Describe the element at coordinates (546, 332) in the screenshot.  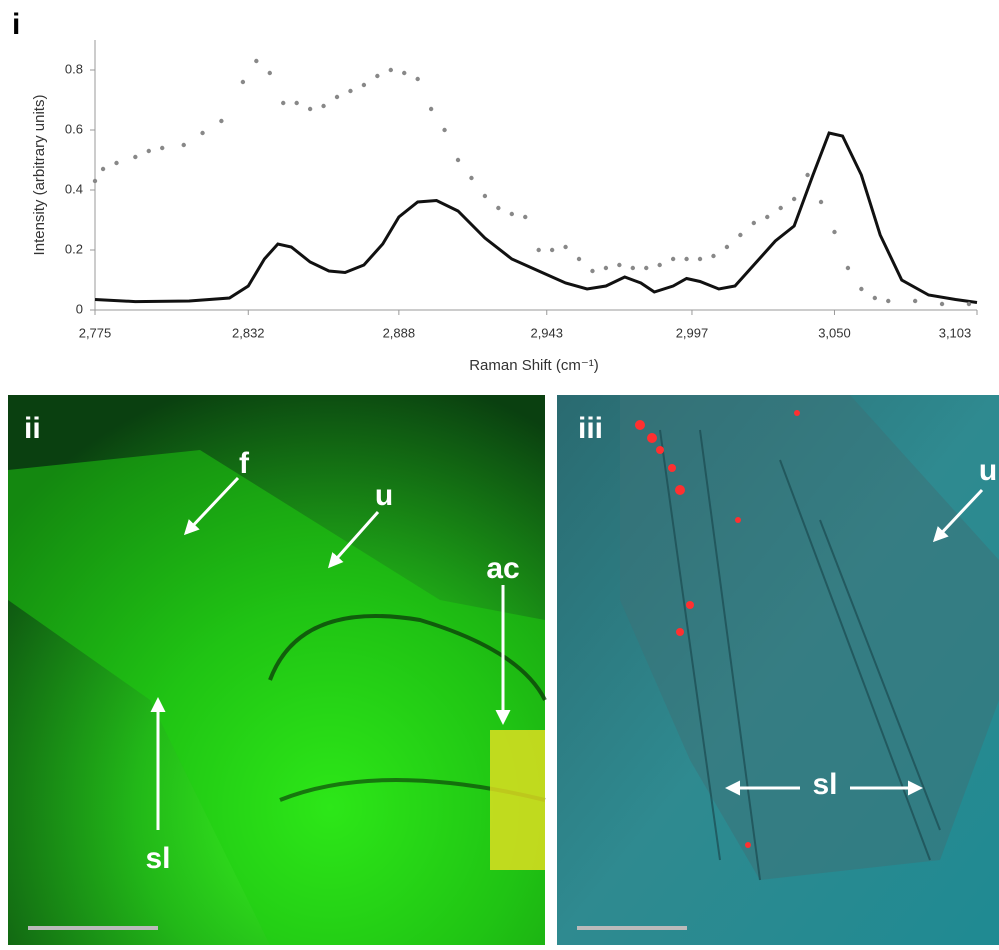
I see `x-tick-label: 2,943` at that location.